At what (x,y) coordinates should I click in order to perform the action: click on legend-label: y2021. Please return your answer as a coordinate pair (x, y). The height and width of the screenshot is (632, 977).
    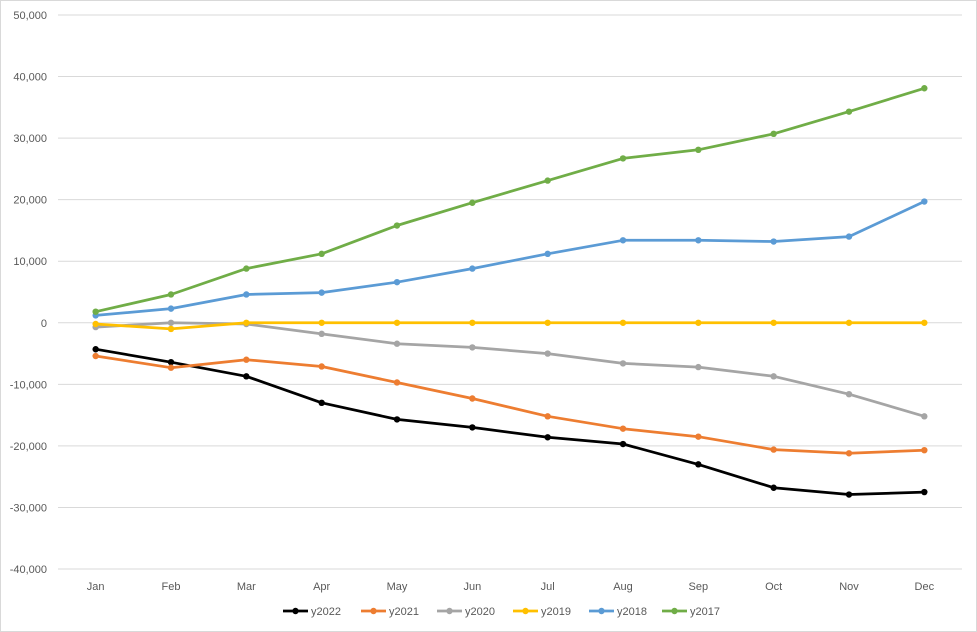
    Looking at the image, I should click on (404, 612).